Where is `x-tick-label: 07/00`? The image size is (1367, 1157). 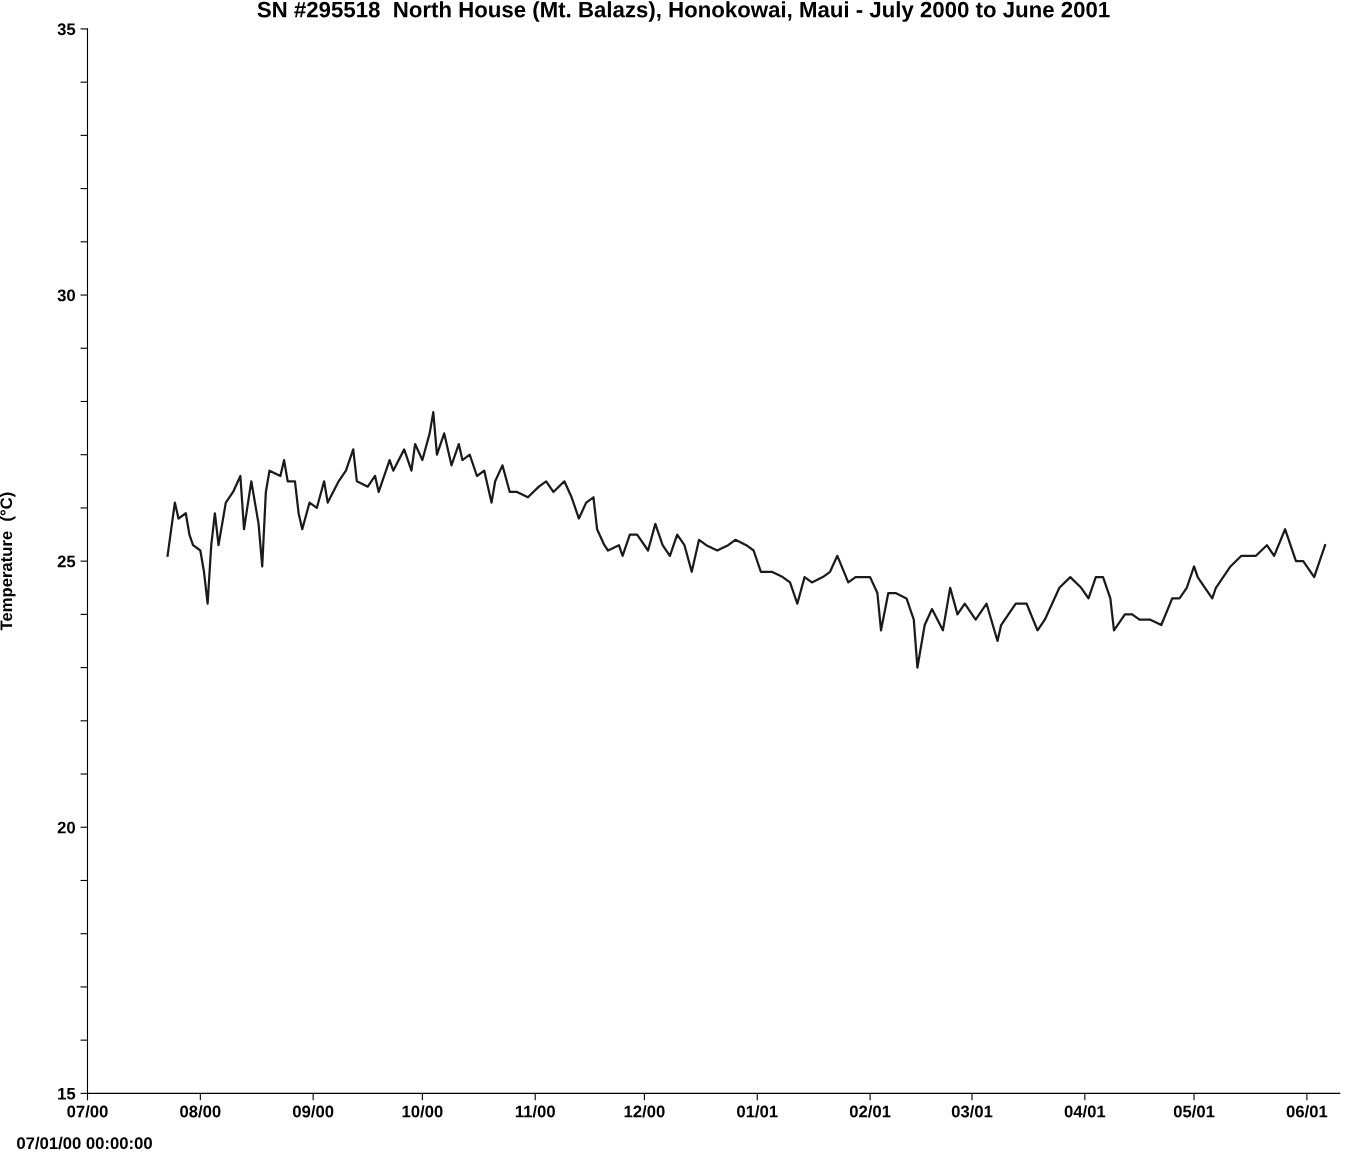 x-tick-label: 07/00 is located at coordinates (87, 1111).